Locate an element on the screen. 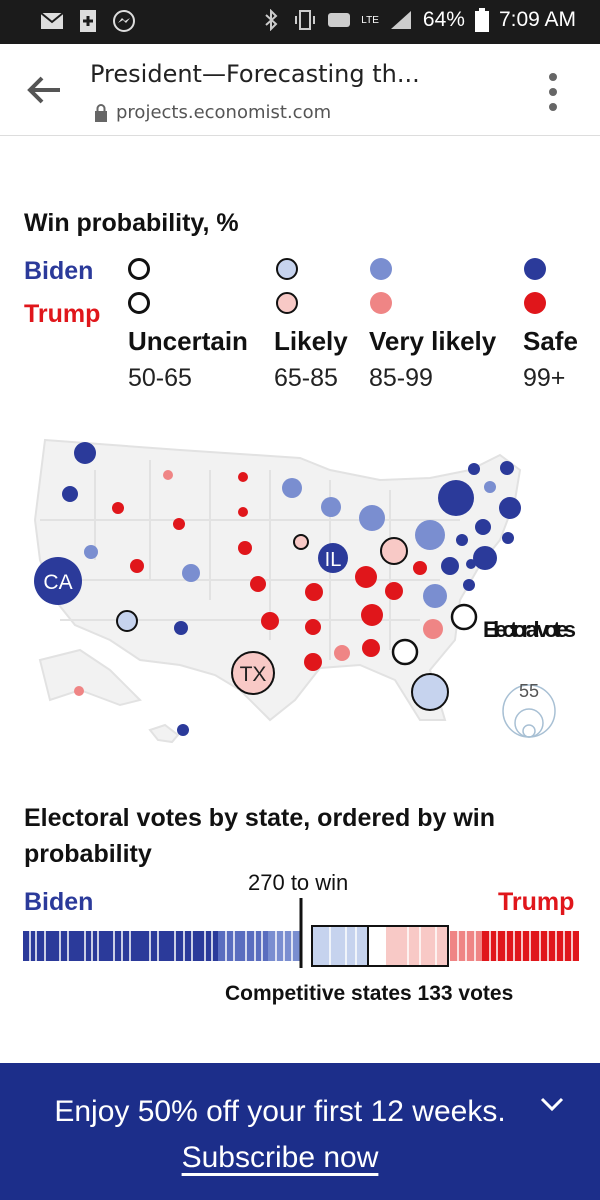  more-options-icon is located at coordinates (553, 92).